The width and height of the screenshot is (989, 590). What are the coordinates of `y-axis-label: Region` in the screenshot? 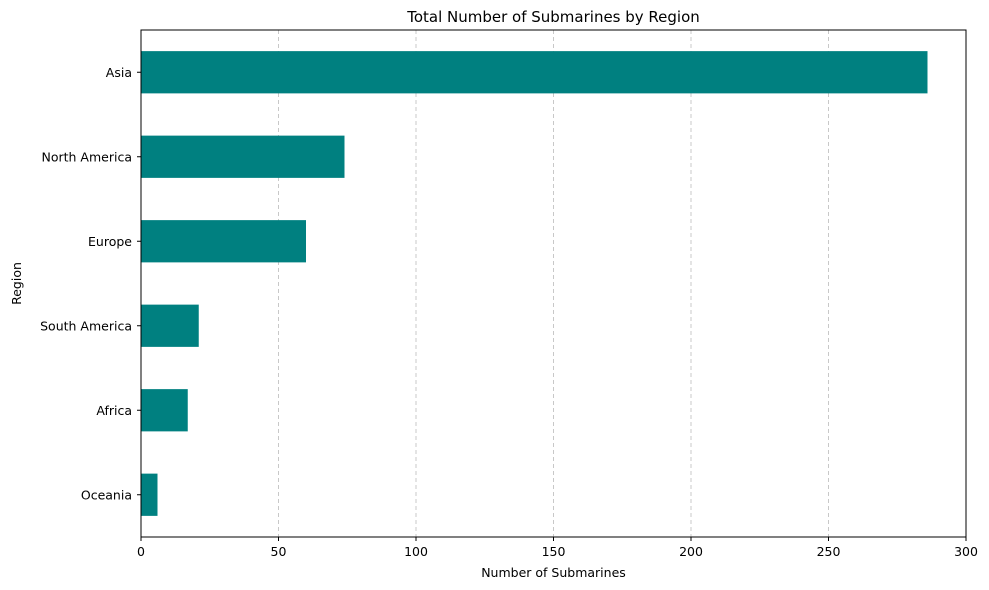 It's located at (16, 283).